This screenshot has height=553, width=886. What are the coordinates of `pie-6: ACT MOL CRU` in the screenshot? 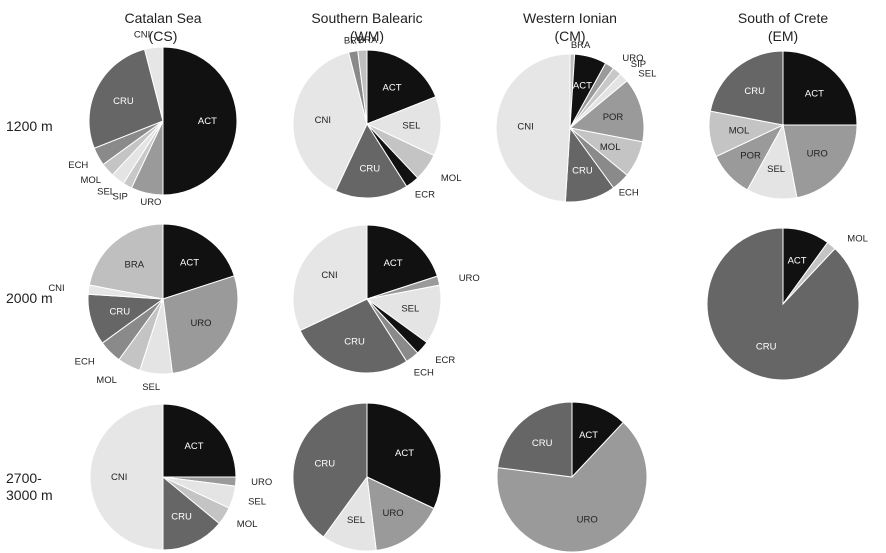 It's located at (787, 304).